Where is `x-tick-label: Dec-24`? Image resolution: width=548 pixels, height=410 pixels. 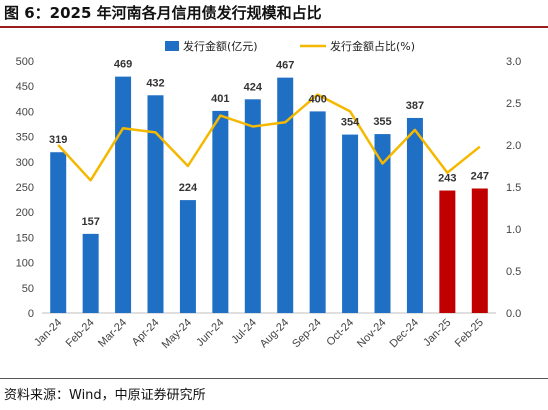
x-tick-label: Dec-24 is located at coordinates (404, 334).